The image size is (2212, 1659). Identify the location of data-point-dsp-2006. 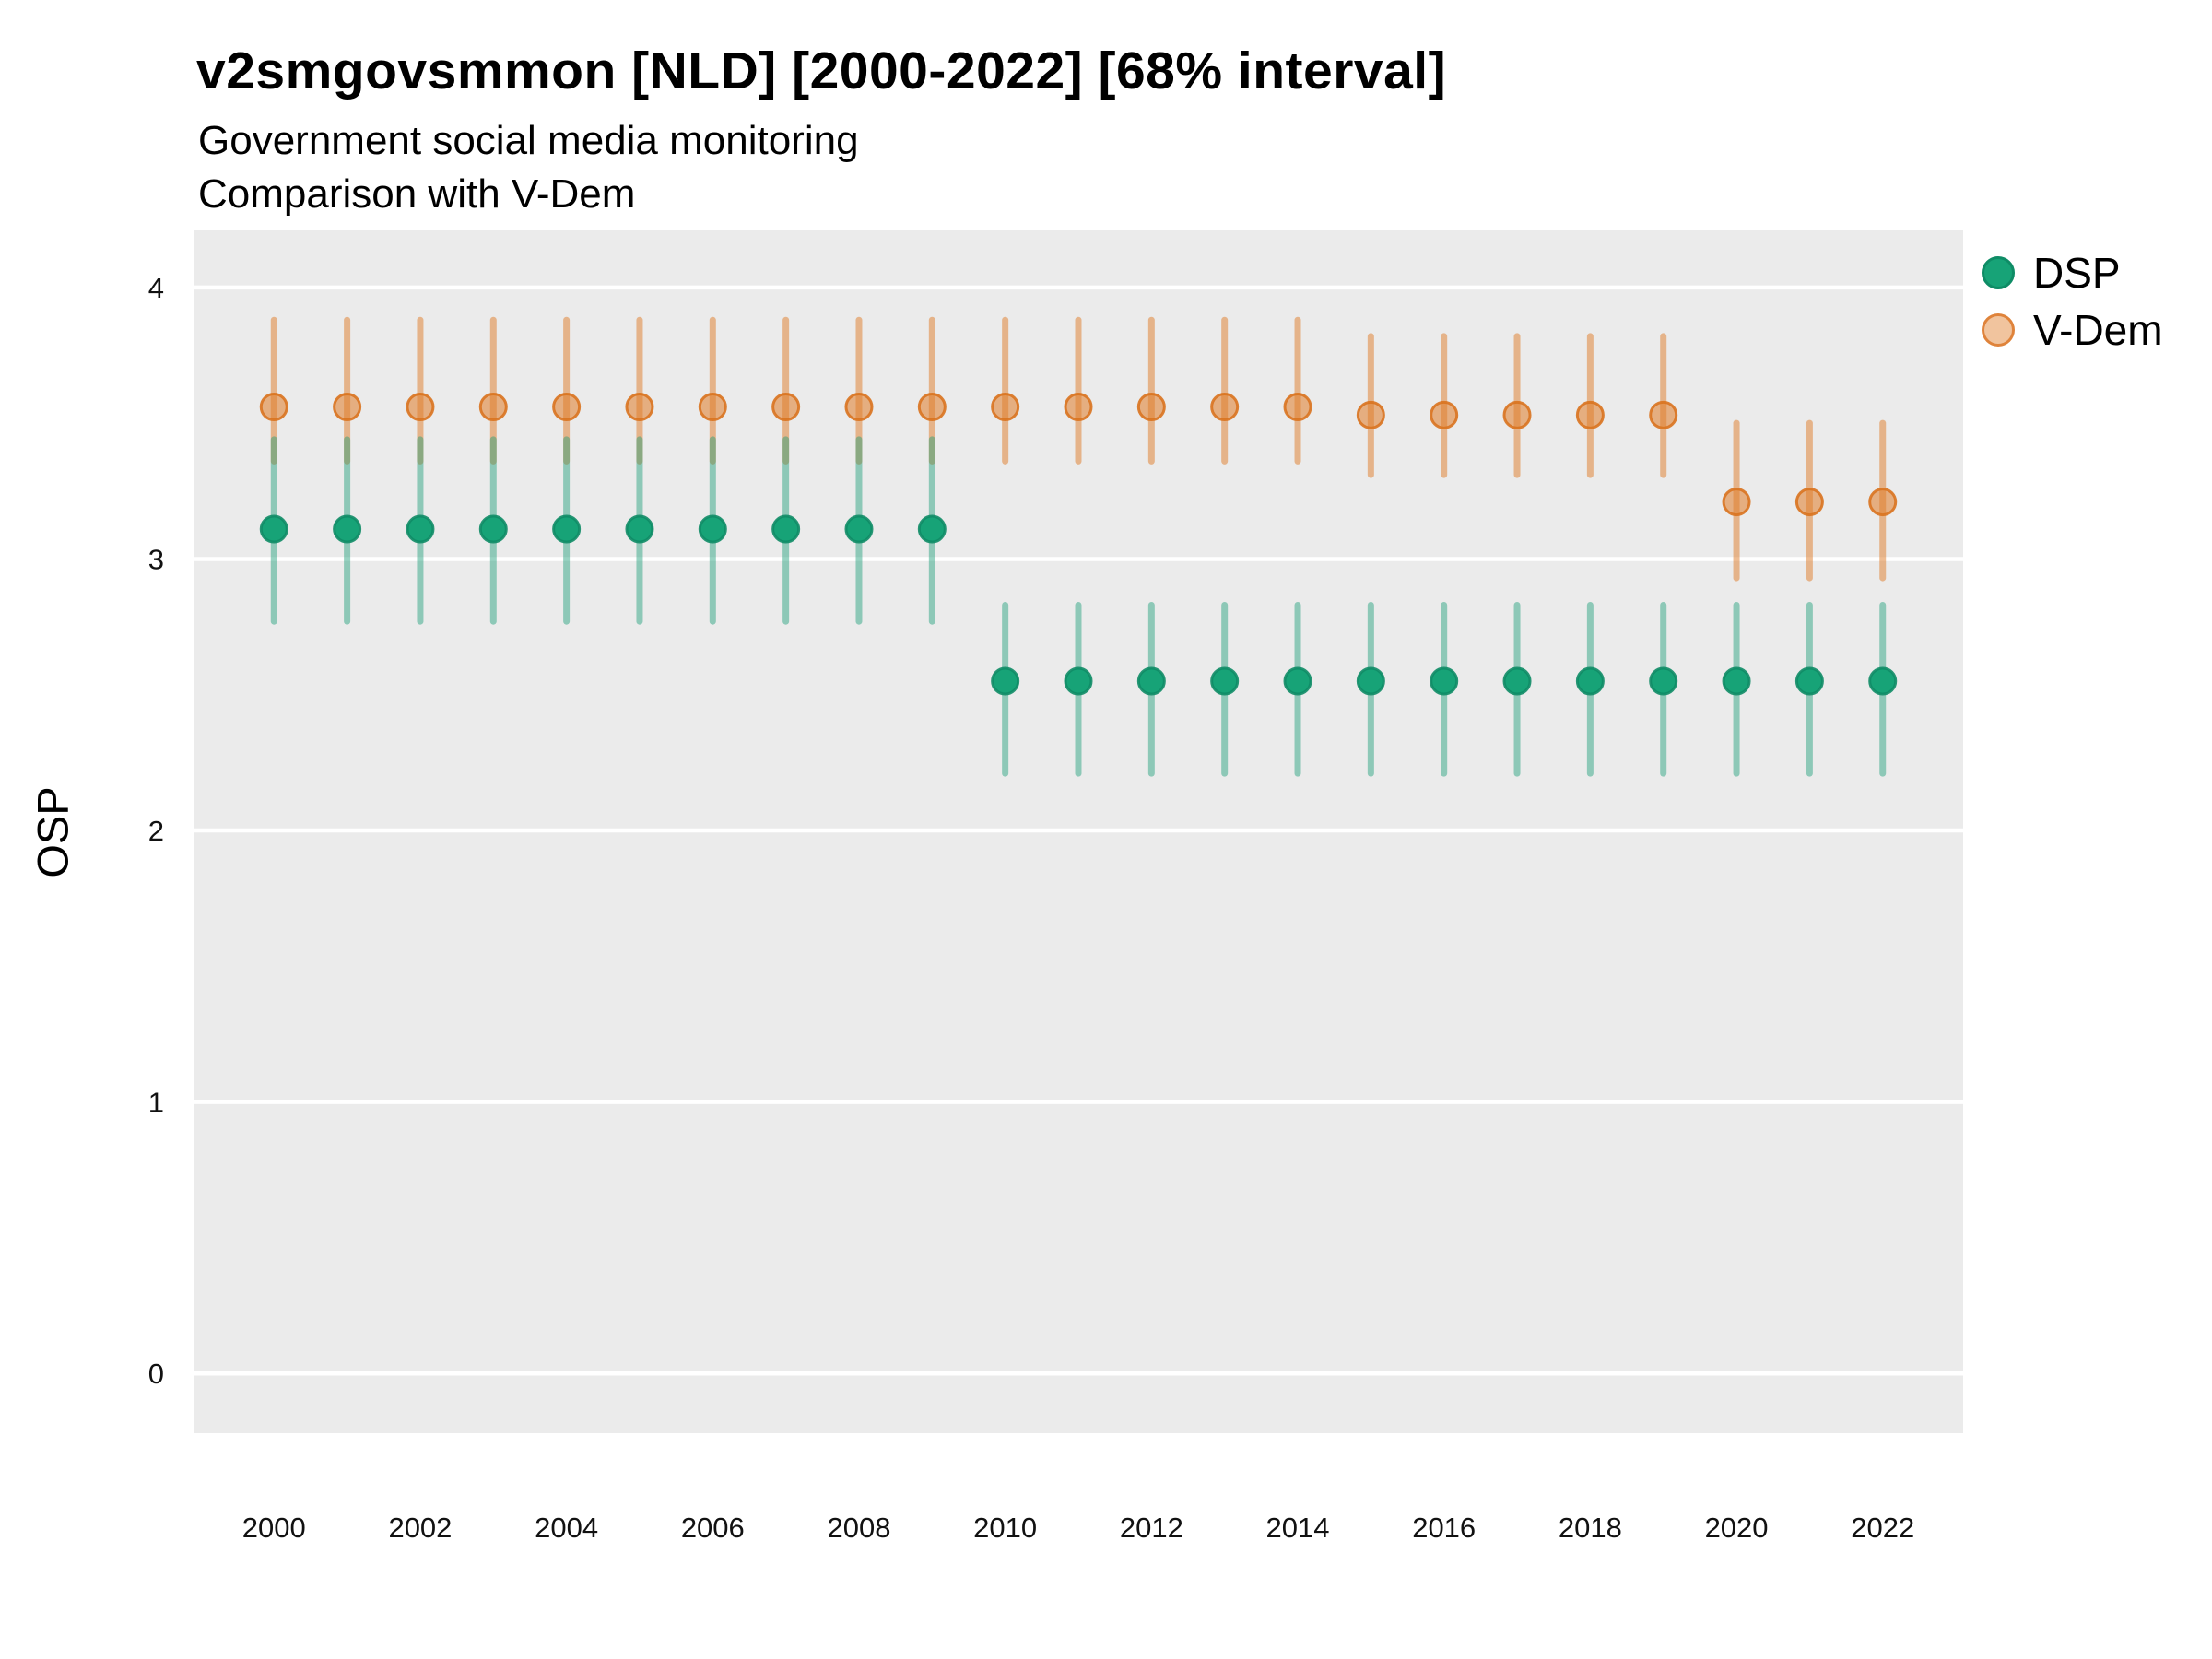
(712, 529).